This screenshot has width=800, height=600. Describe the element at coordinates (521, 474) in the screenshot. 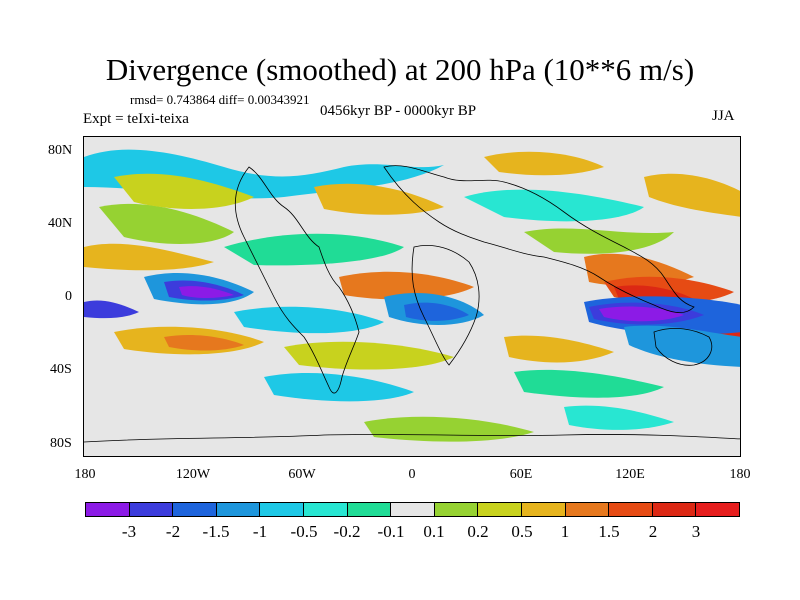

I see `x-tick-label: 60E` at that location.